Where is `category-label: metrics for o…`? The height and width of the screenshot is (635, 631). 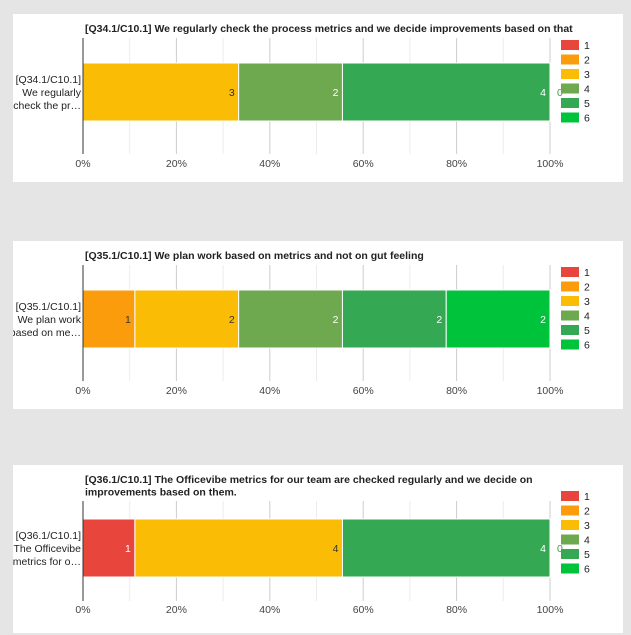 category-label: metrics for o… is located at coordinates (47, 562).